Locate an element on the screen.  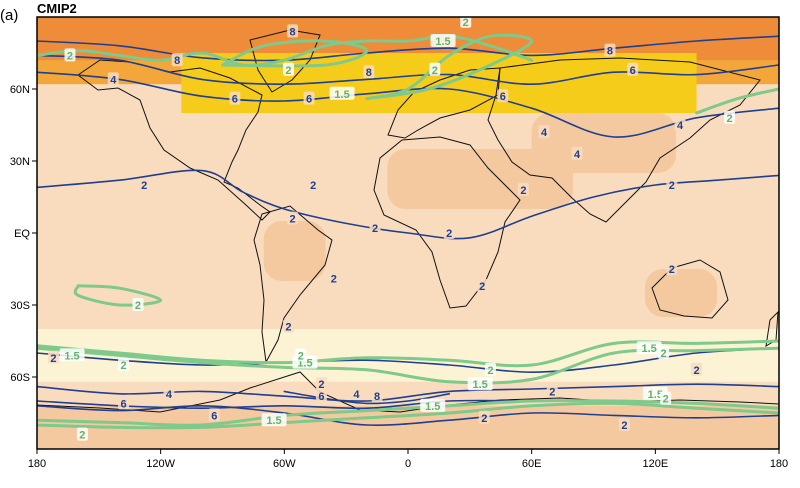
y-tick-label: EQ is located at coordinates (22, 234).